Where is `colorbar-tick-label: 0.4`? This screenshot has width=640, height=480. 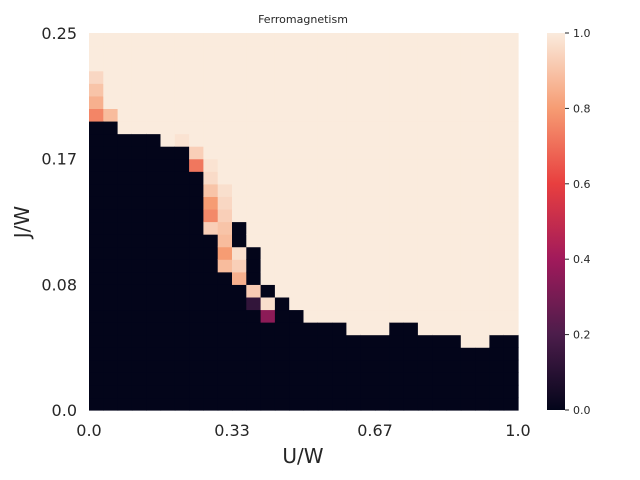 colorbar-tick-label: 0.4 is located at coordinates (582, 259).